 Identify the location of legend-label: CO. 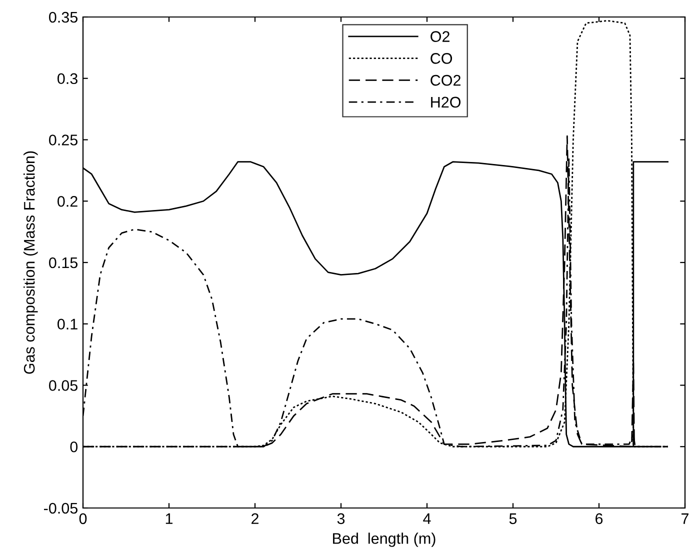
(441, 58).